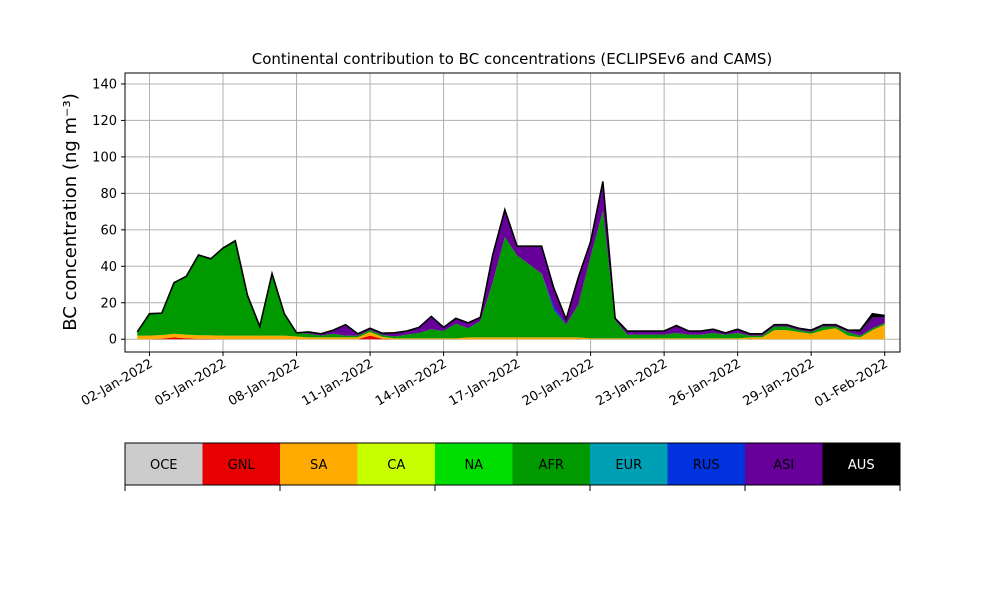  Describe the element at coordinates (705, 382) in the screenshot. I see `x-tick-label: 26-Jan-2022` at that location.